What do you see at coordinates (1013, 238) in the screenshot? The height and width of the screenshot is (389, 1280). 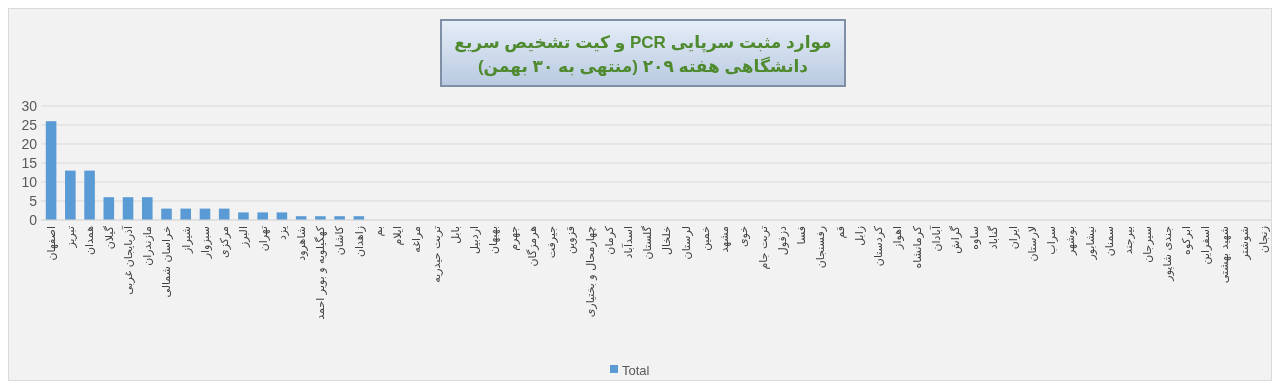 I see `x-tick-label: ایران` at bounding box center [1013, 238].